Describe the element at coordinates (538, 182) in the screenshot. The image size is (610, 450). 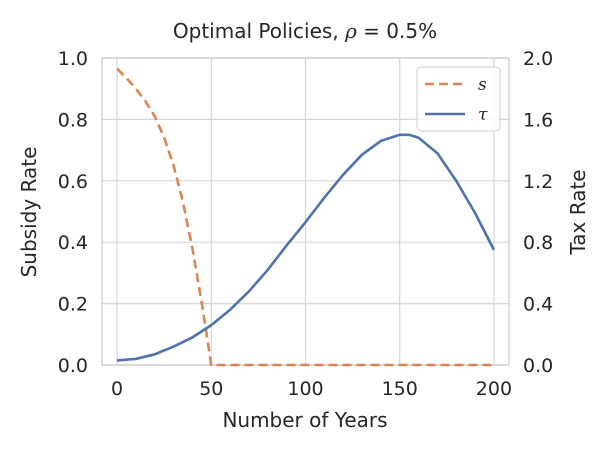
I see `y-right-tick-label: 1.2` at that location.